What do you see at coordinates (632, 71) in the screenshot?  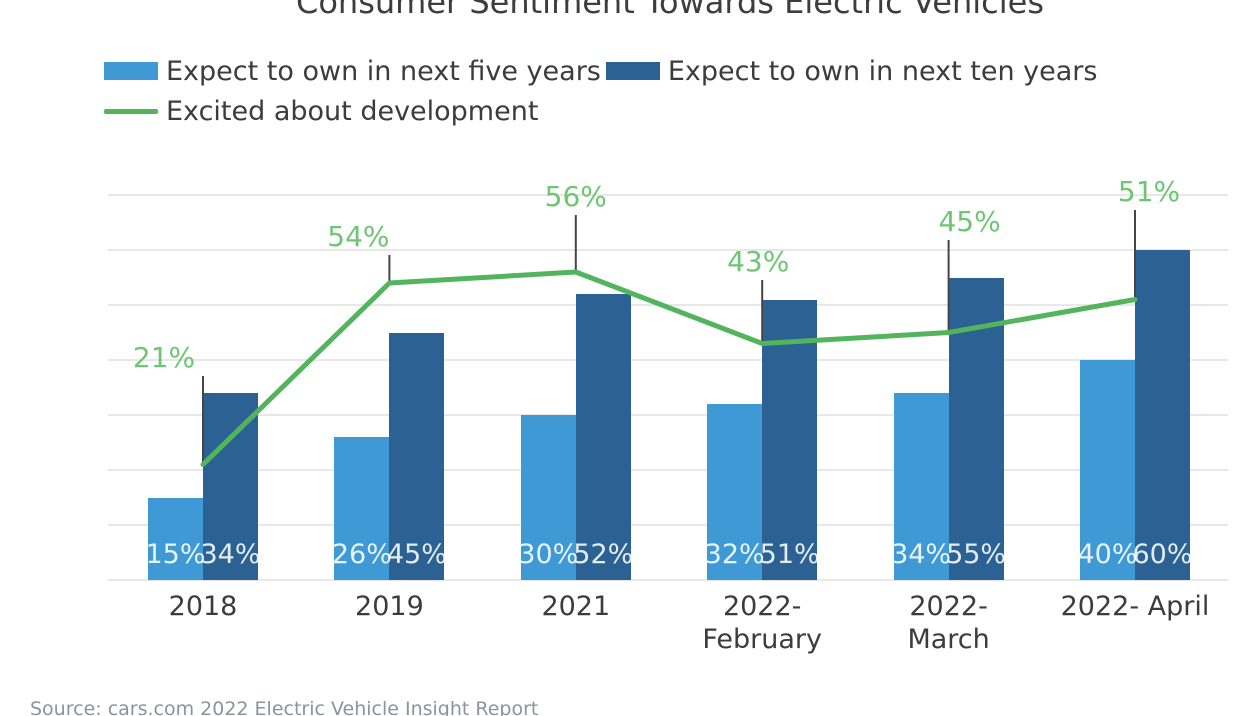 I see `legend-swatch-ten-years` at bounding box center [632, 71].